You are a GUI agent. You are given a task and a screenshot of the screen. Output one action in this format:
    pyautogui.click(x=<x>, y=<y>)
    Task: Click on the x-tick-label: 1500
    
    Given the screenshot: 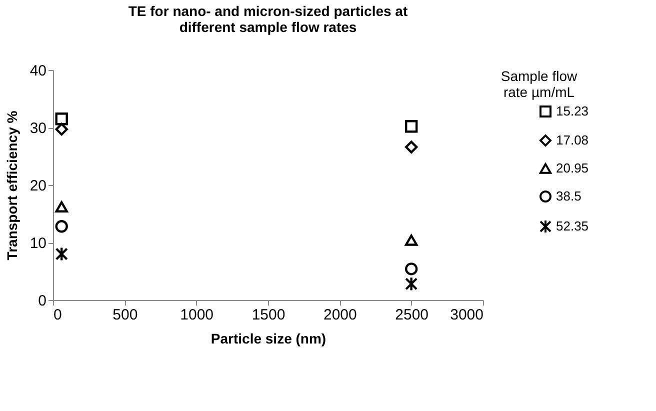 What is the action you would take?
    pyautogui.click(x=269, y=315)
    